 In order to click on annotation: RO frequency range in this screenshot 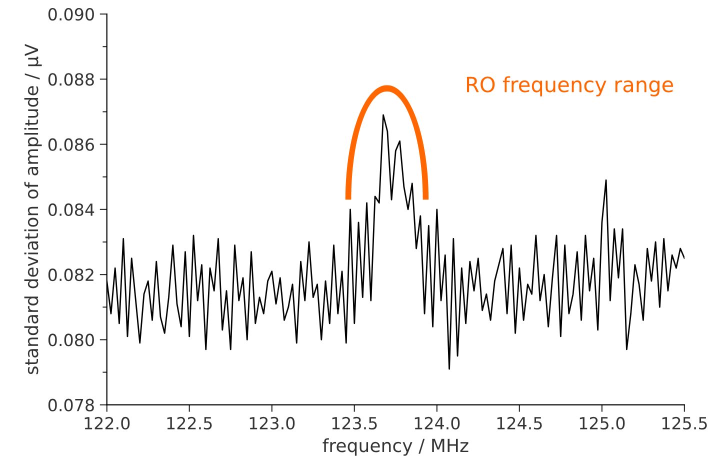, I will do `click(570, 86)`.